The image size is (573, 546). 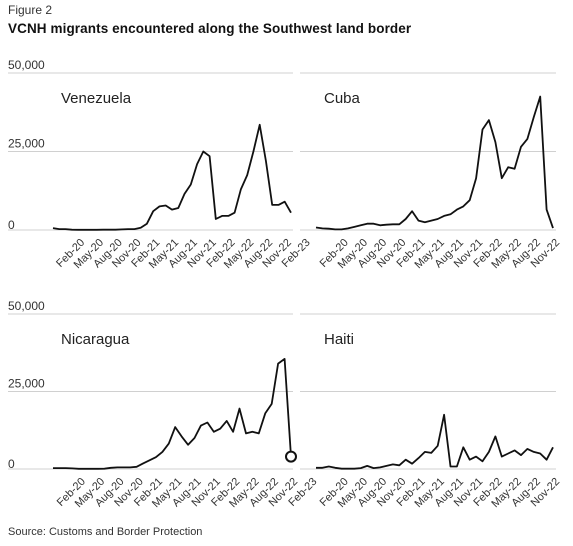 I want to click on venezuela-ytick-label: 0, so click(x=11, y=225).